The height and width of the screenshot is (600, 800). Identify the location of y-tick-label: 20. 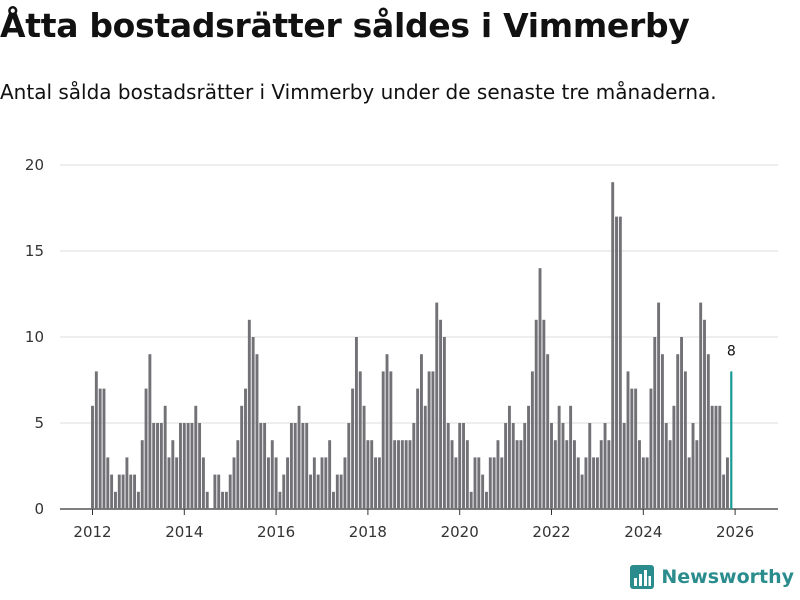
(34, 165).